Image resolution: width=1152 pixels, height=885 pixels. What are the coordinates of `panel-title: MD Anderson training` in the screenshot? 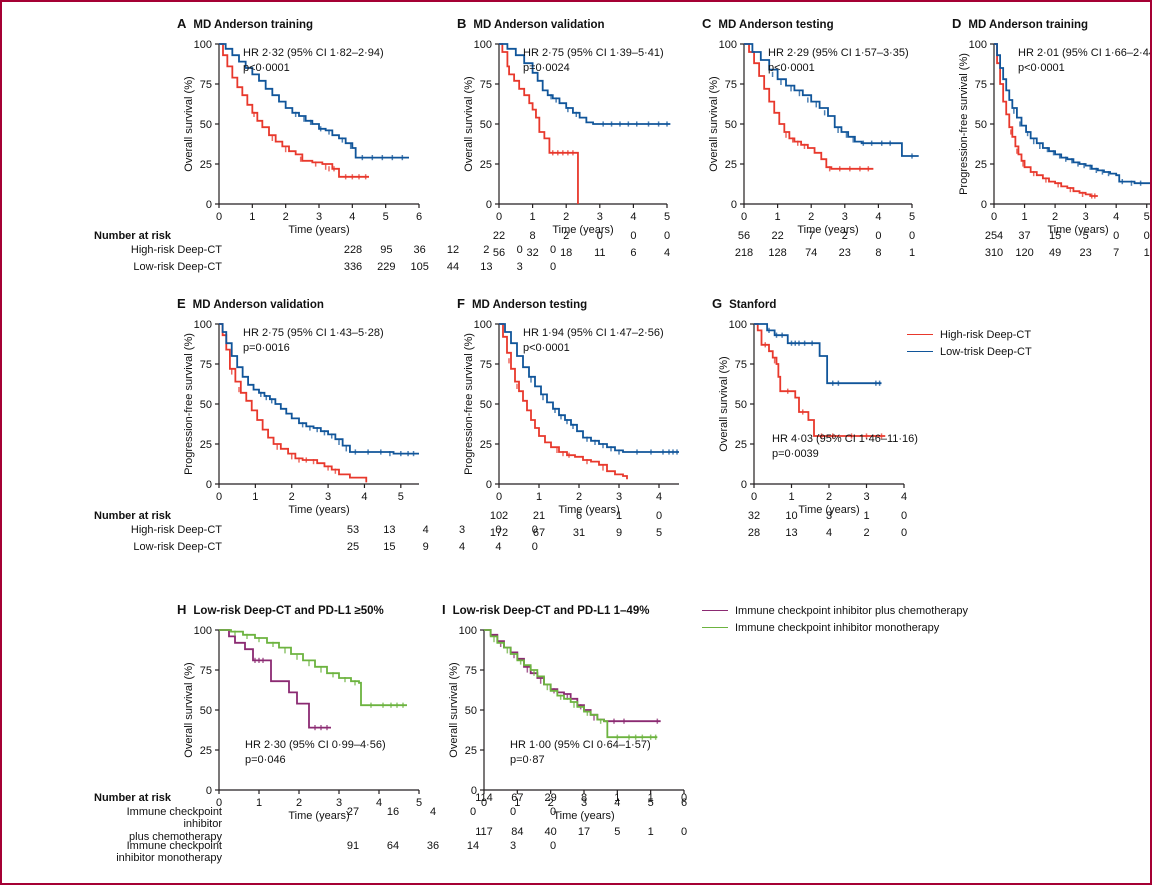 It's located at (253, 25).